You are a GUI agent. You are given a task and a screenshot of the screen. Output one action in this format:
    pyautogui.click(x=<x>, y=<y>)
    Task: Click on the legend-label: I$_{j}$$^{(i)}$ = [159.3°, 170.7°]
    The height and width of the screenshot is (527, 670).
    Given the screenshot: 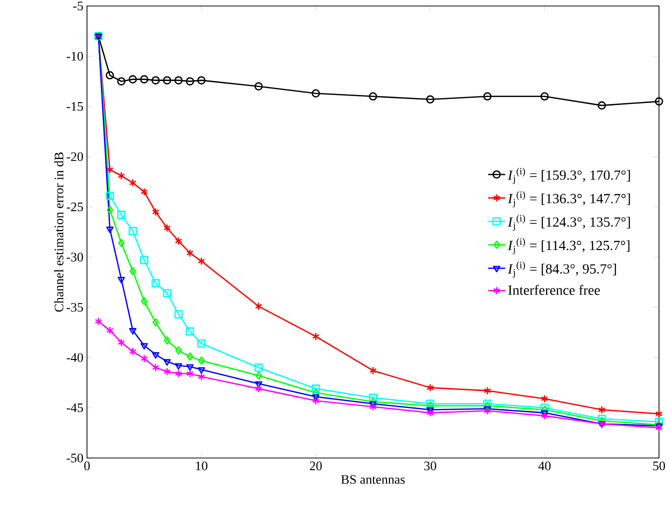 What is the action you would take?
    pyautogui.click(x=569, y=176)
    